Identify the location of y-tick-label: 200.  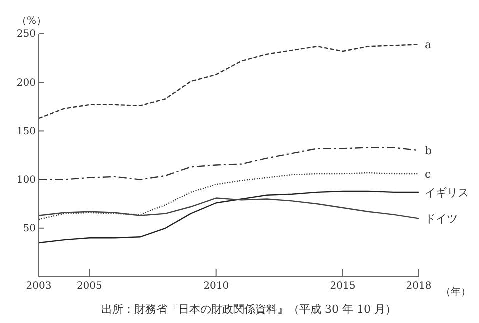
(26, 83).